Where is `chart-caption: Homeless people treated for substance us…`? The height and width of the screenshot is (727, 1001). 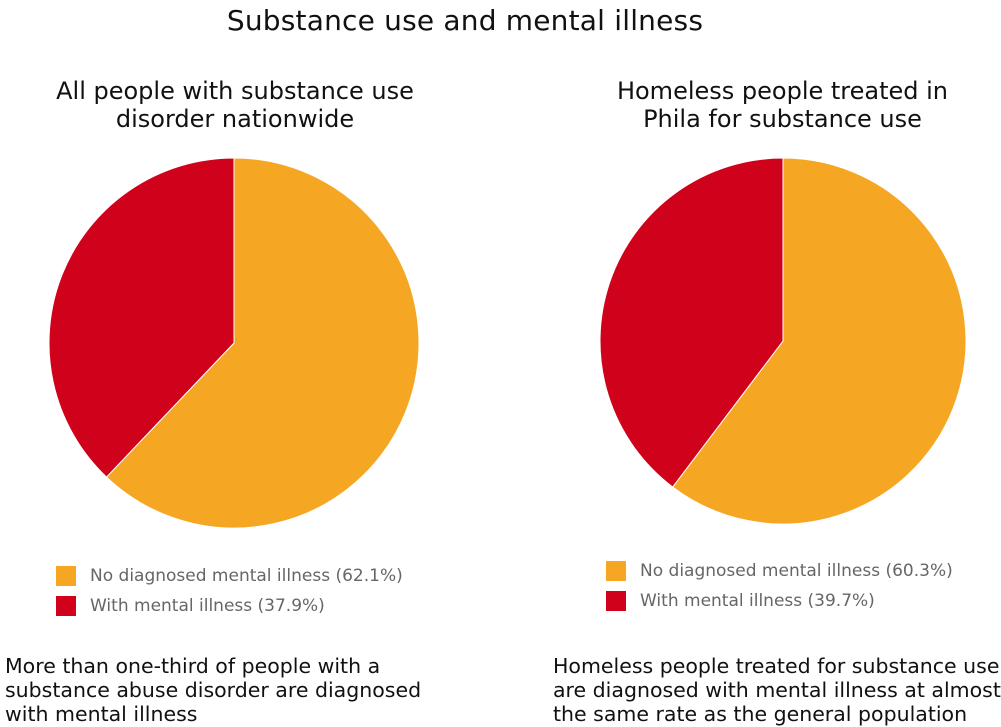
chart-caption: Homeless people treated for substance us… is located at coordinates (777, 690).